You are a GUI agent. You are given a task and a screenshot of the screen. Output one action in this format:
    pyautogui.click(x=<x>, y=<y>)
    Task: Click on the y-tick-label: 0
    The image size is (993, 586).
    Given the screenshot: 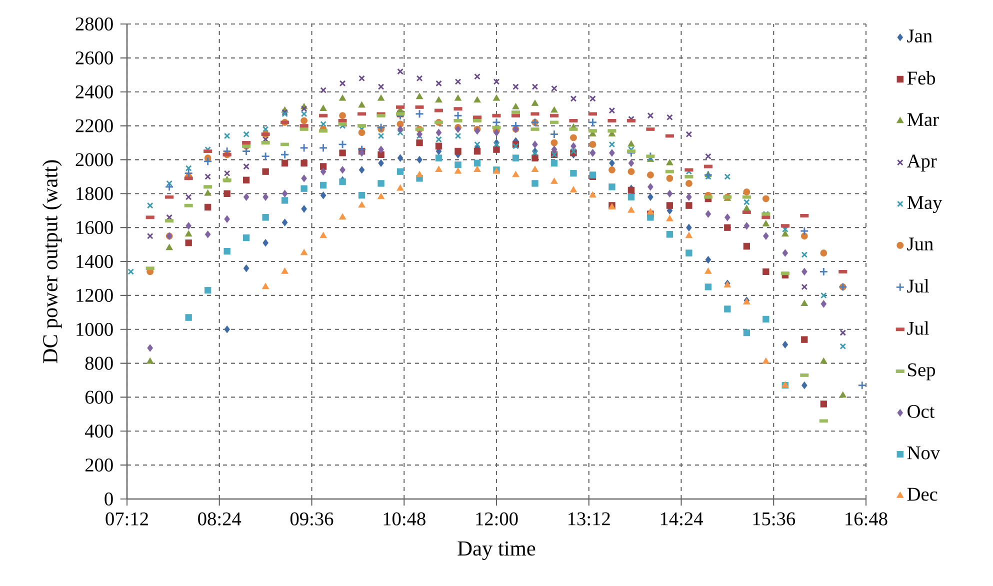 What is the action you would take?
    pyautogui.click(x=108, y=499)
    